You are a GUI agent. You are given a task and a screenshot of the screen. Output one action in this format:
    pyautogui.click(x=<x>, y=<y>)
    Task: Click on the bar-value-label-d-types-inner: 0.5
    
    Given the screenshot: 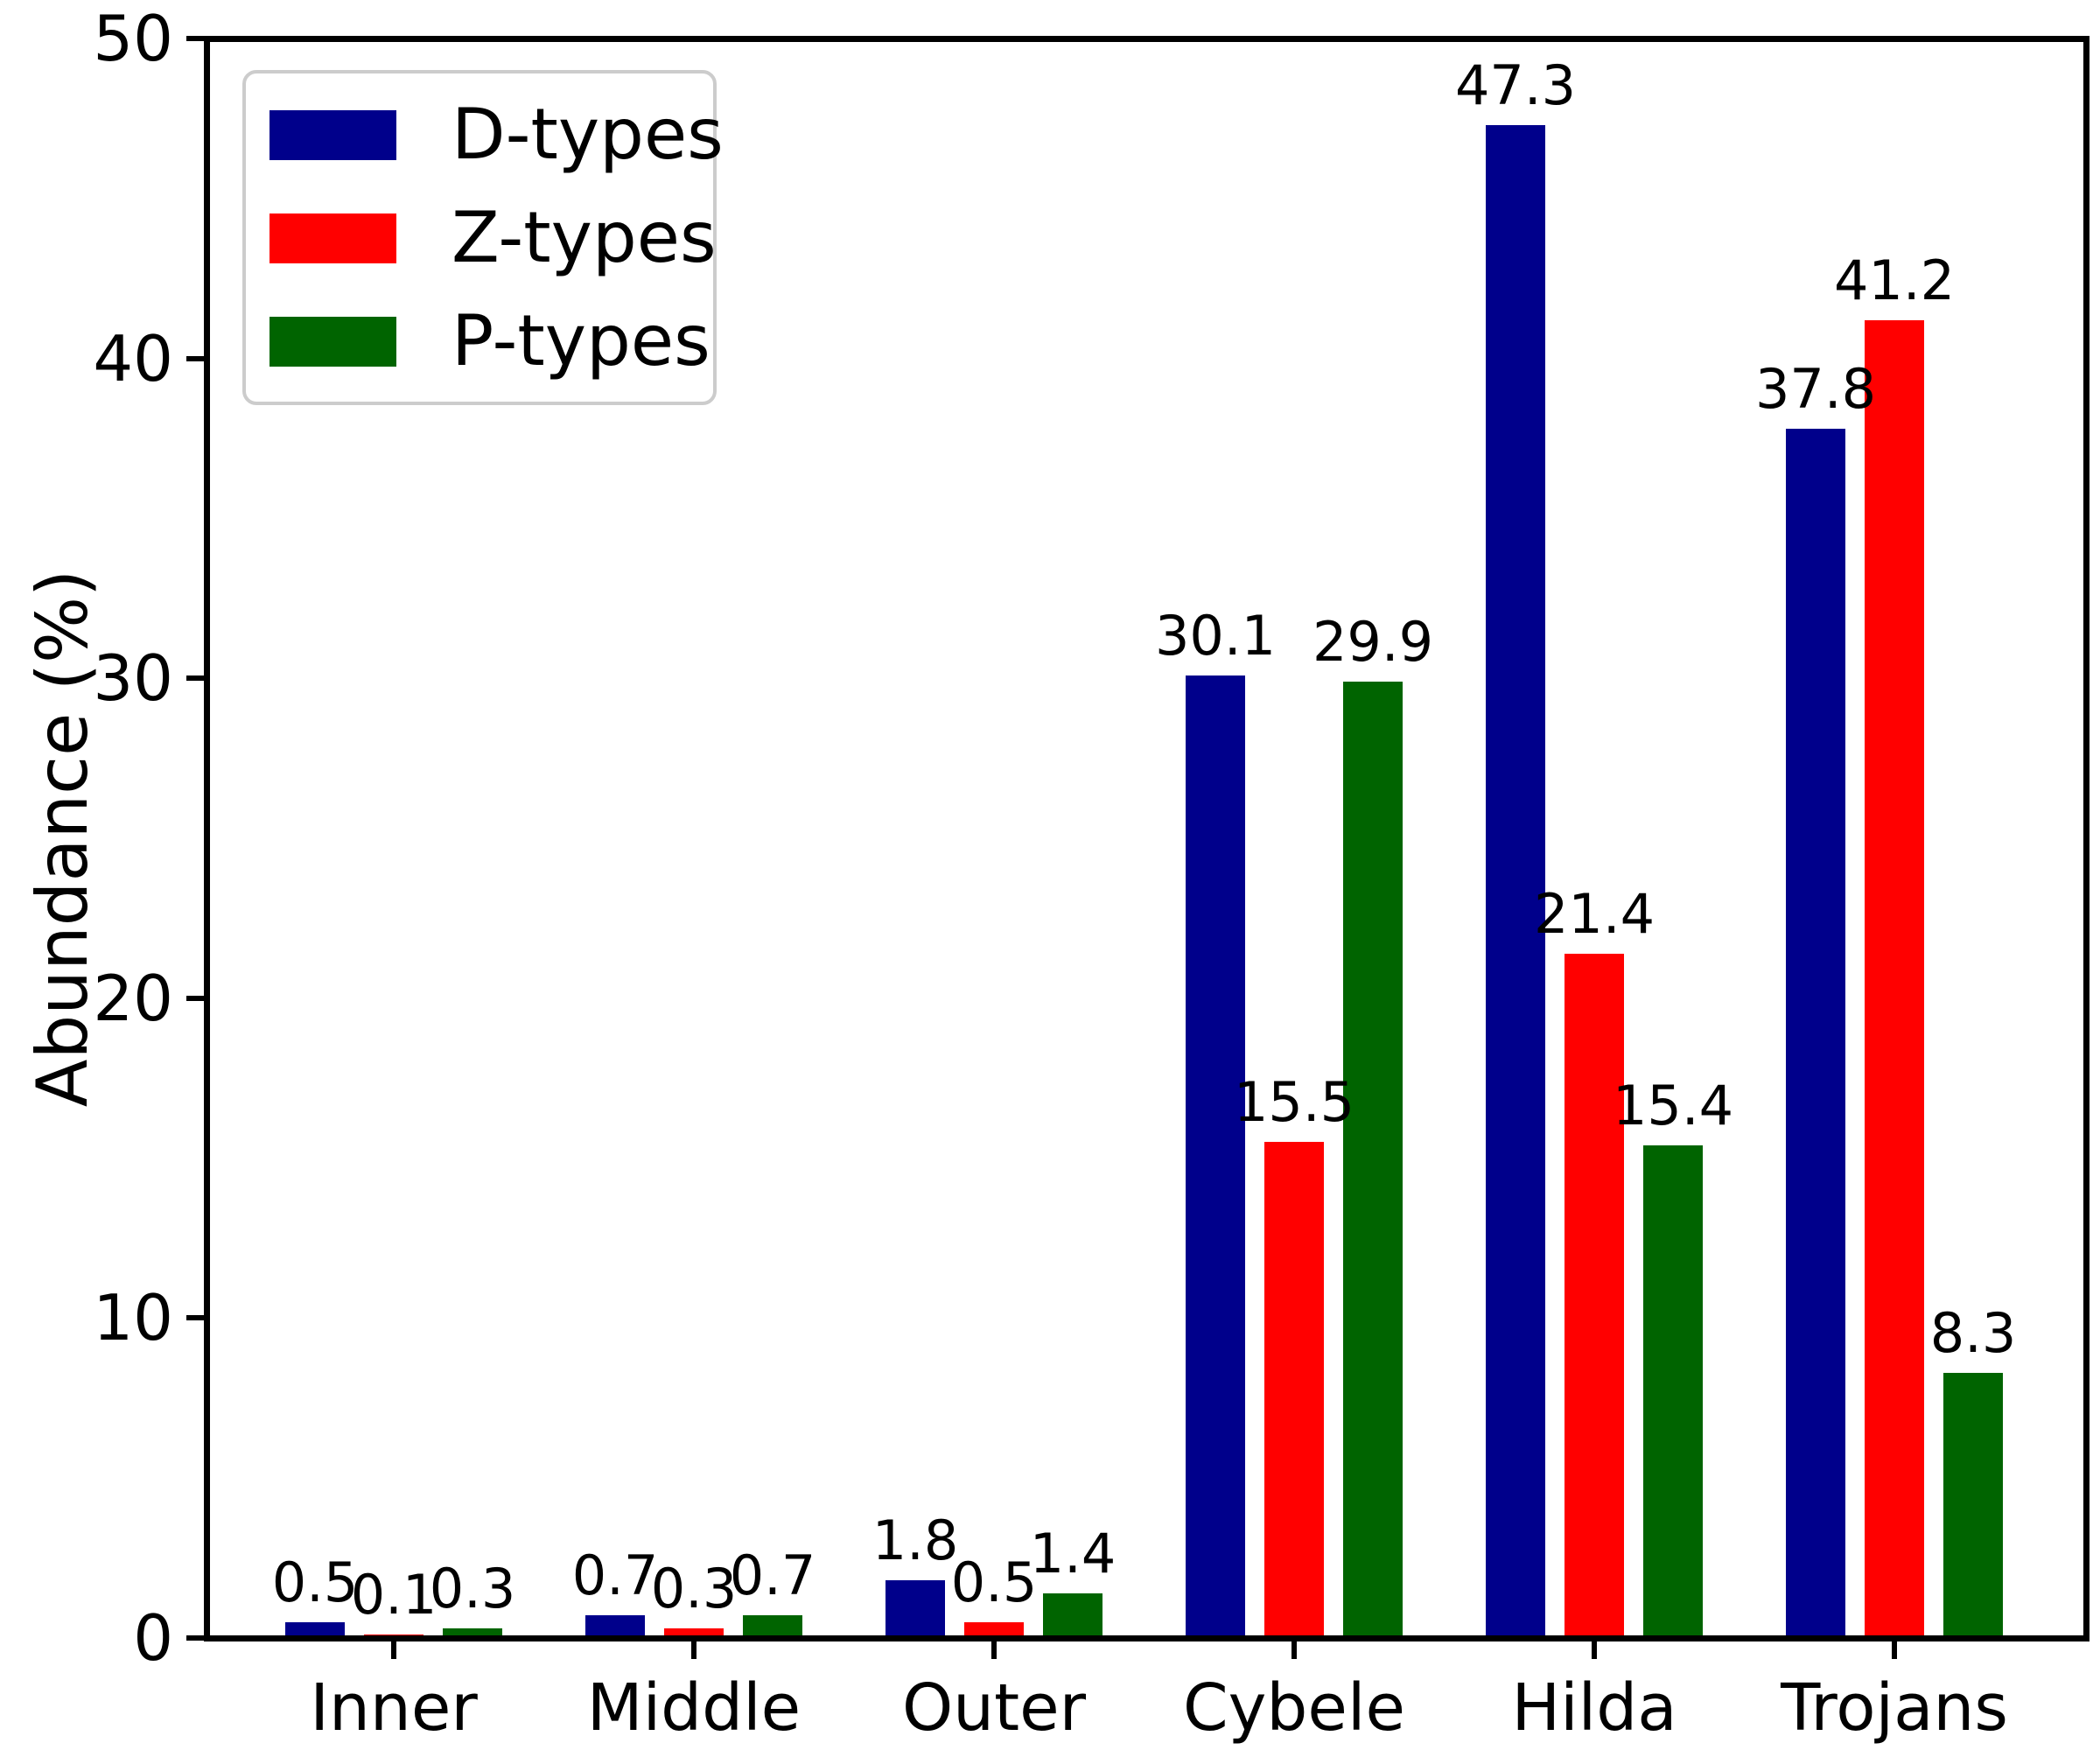 What is the action you would take?
    pyautogui.click(x=315, y=1582)
    